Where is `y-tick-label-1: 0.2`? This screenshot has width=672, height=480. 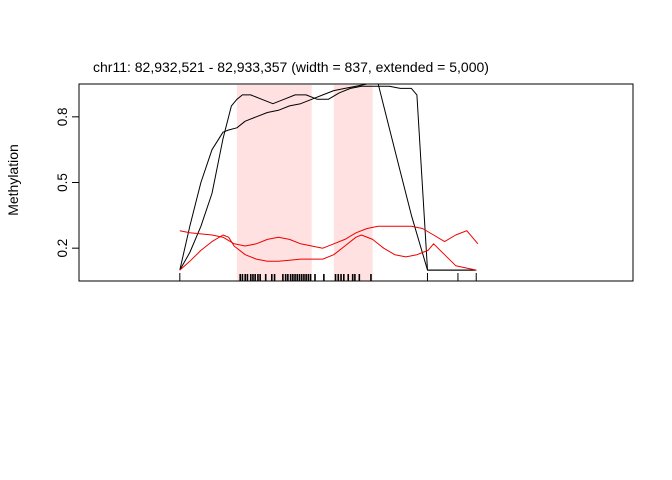
y-tick-label-1: 0.2 is located at coordinates (62, 248).